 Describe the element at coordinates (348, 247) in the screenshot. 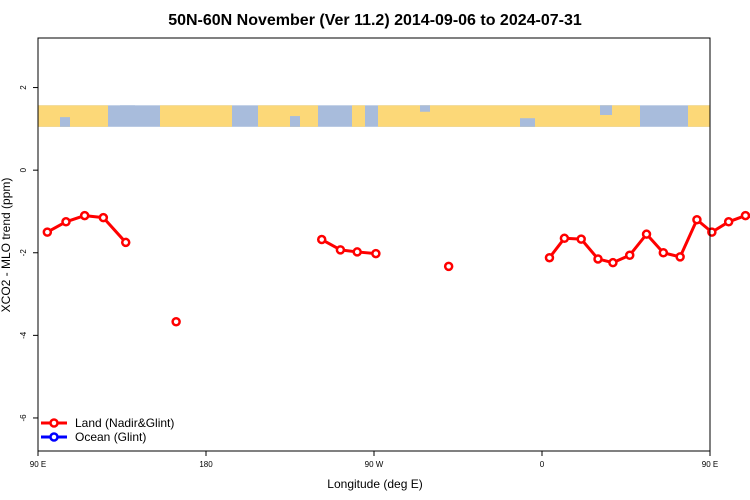

I see `series-line` at that location.